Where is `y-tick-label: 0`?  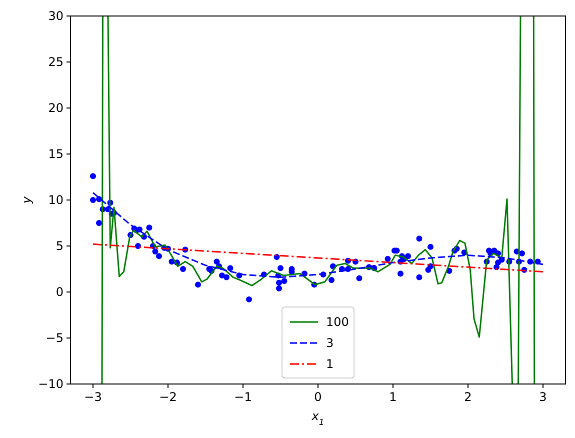
y-tick-label: 0 is located at coordinates (60, 292).